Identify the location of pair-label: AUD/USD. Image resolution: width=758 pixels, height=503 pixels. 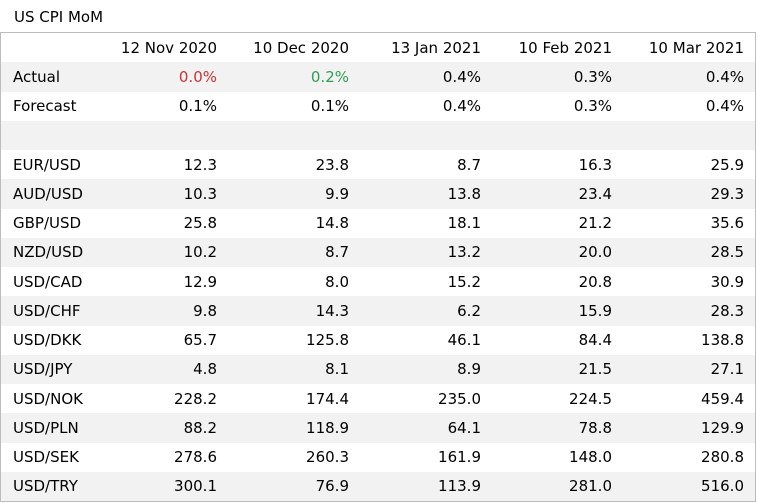
(48, 193).